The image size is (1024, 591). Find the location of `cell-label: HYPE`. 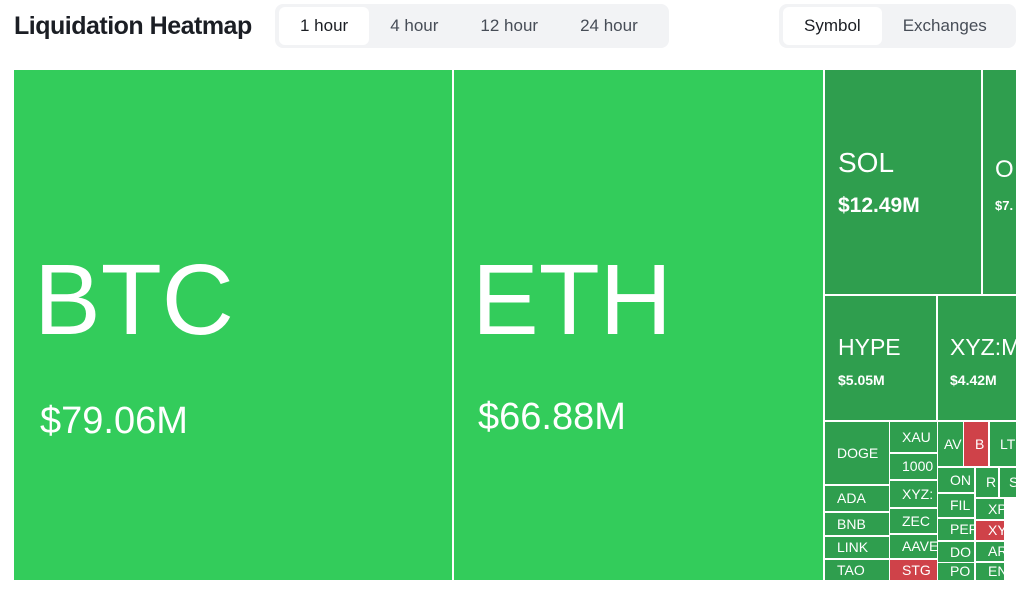

cell-label: HYPE is located at coordinates (869, 347).